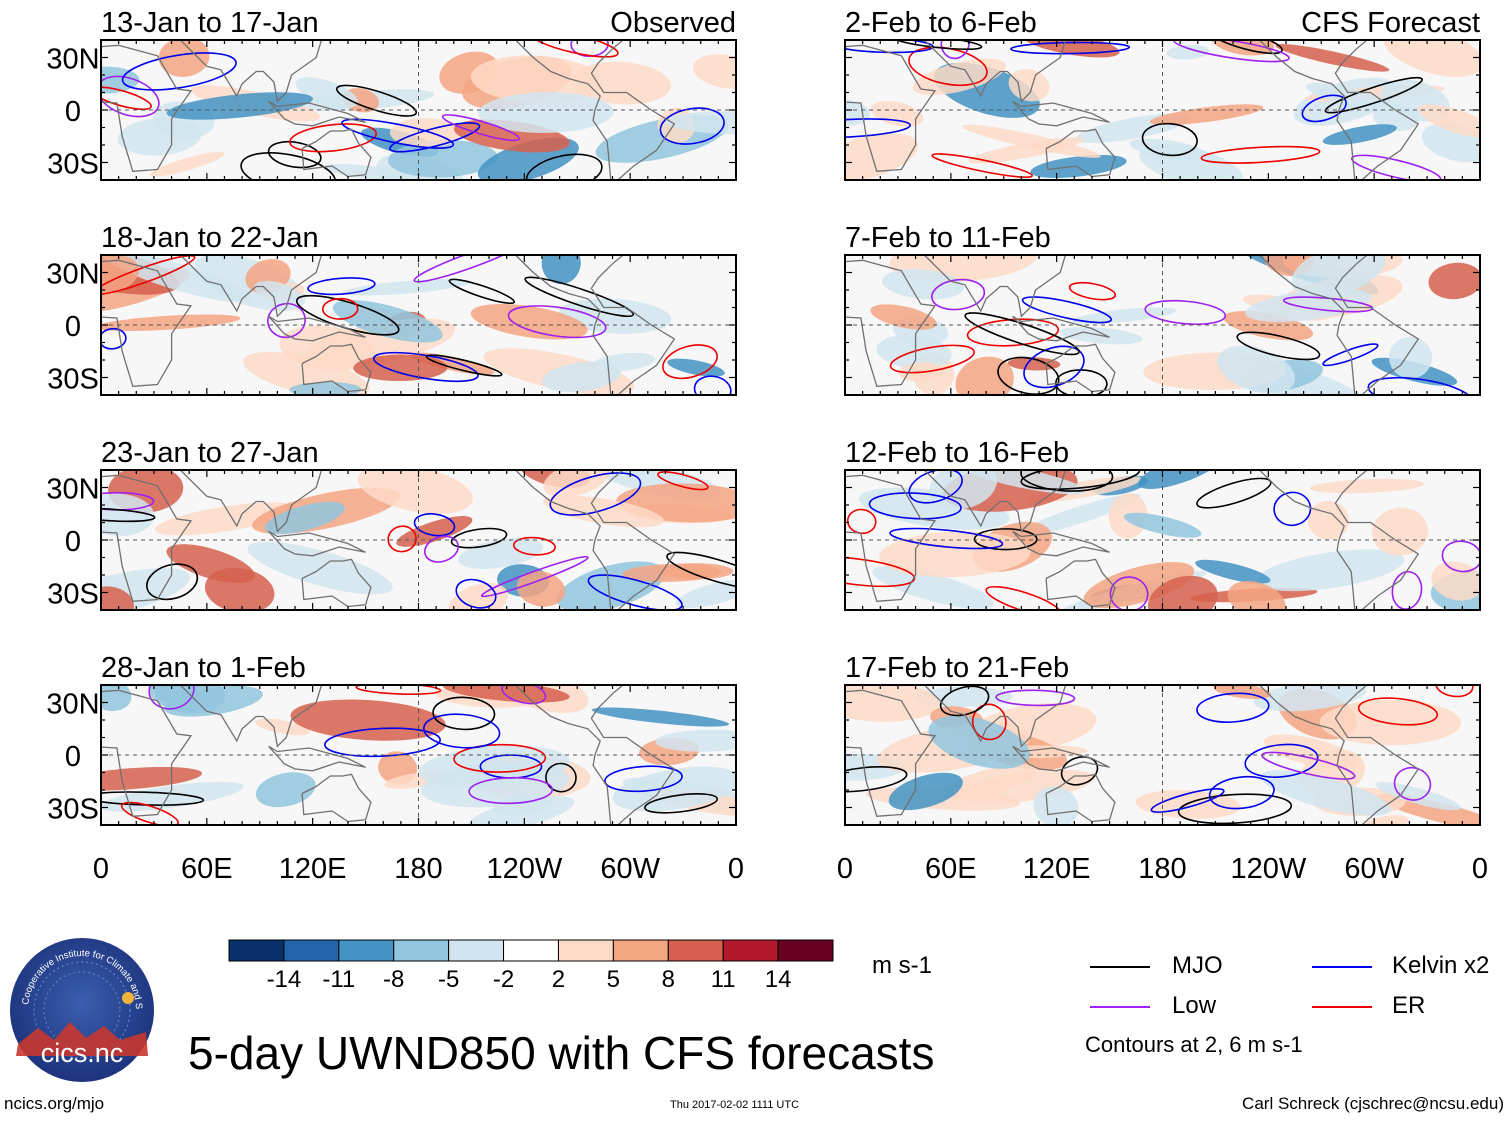 The height and width of the screenshot is (1121, 1510). Describe the element at coordinates (210, 238) in the screenshot. I see `panel-period-title: 18-Jan to 22-Jan` at that location.